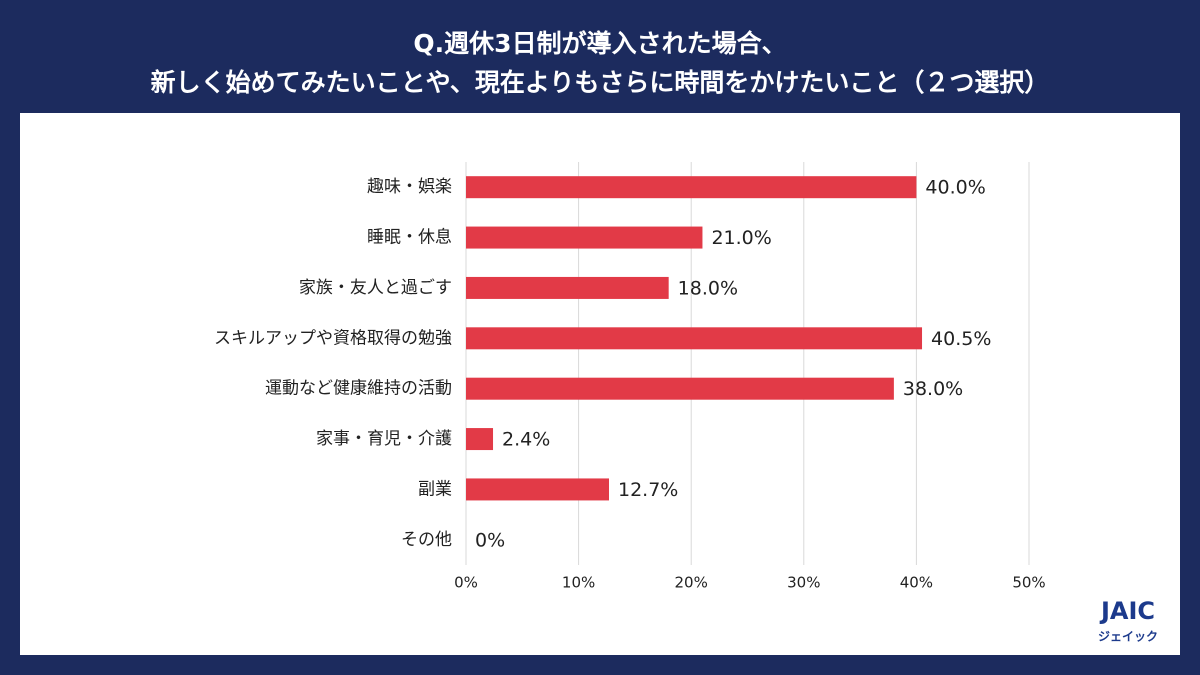  Describe the element at coordinates (490, 540) in the screenshot. I see `value-label: 0%` at that location.